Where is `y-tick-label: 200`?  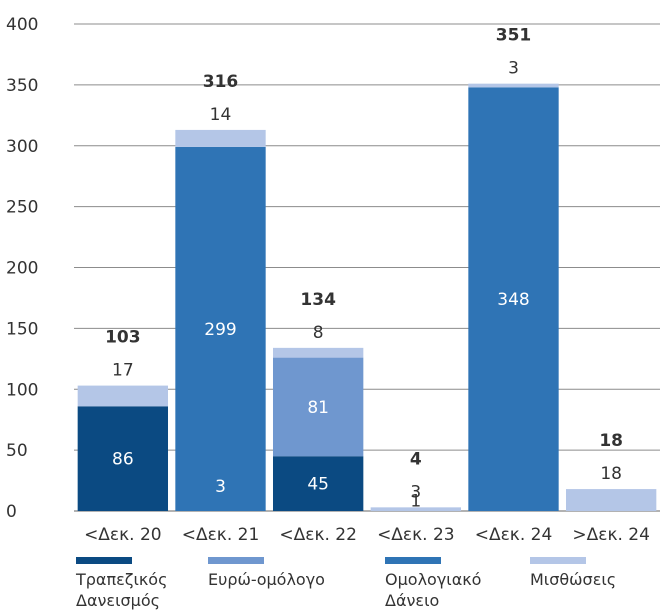 y-tick-label: 200 is located at coordinates (22, 269).